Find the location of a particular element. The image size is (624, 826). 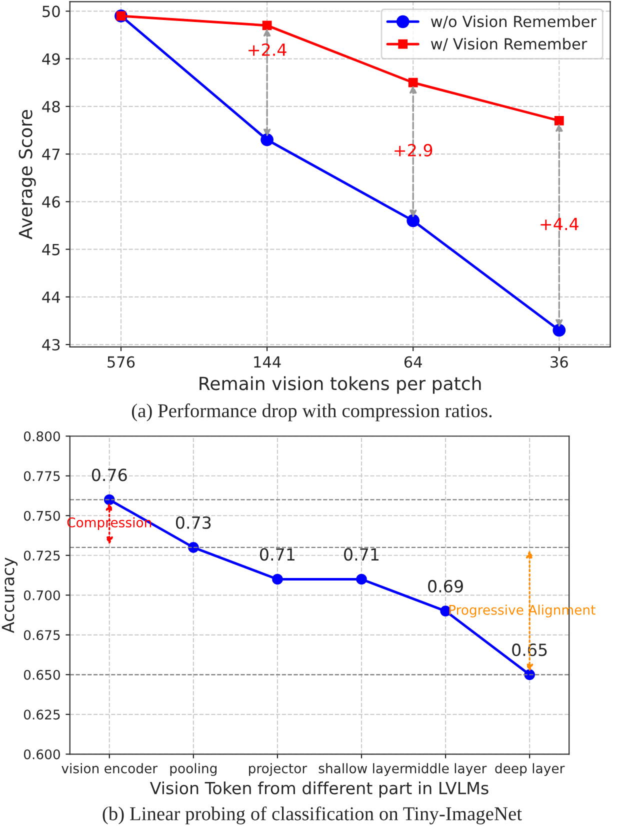

y-tick-label: 0.800 is located at coordinates (42, 436).